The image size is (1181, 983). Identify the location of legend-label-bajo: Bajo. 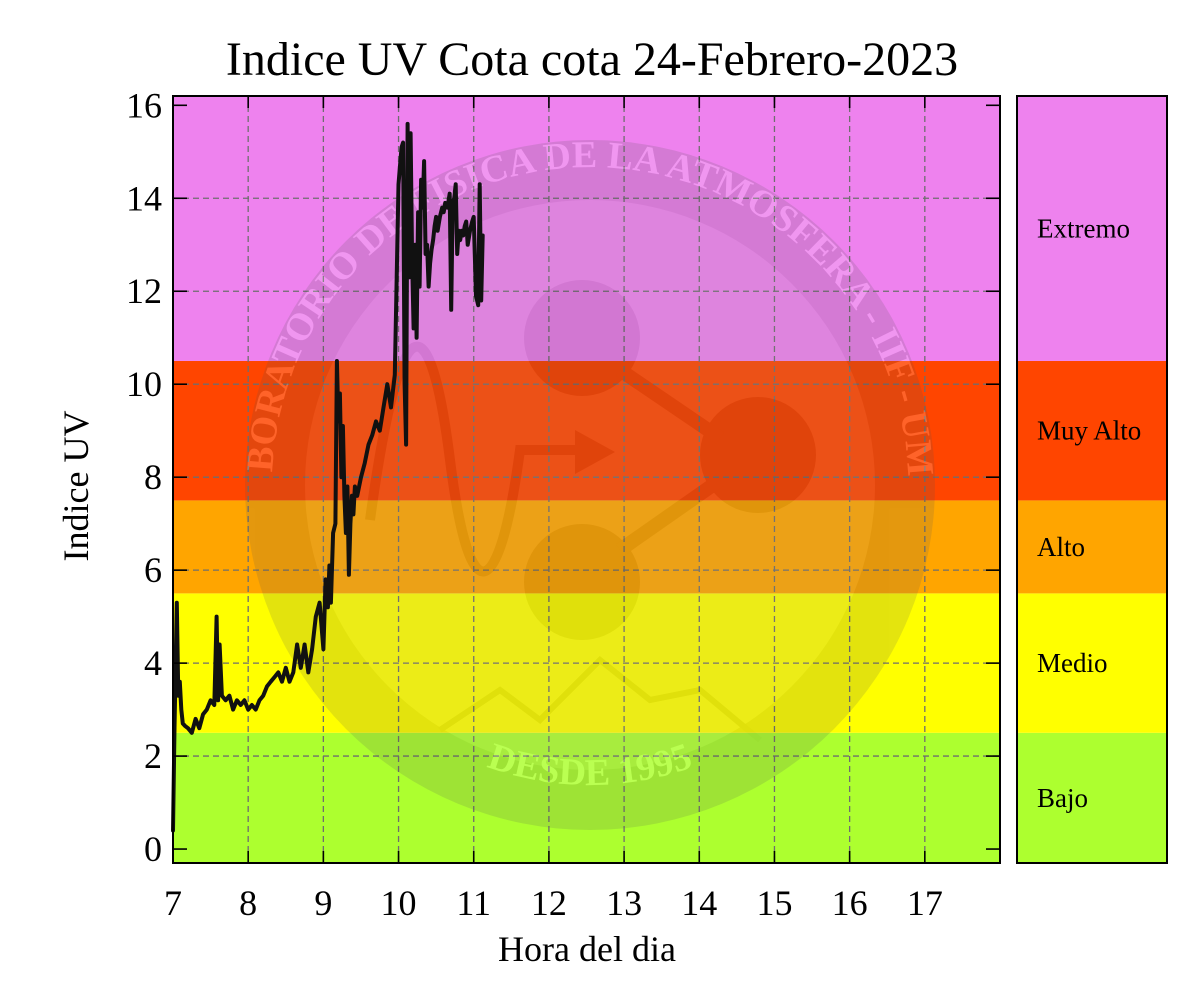
(1062, 798).